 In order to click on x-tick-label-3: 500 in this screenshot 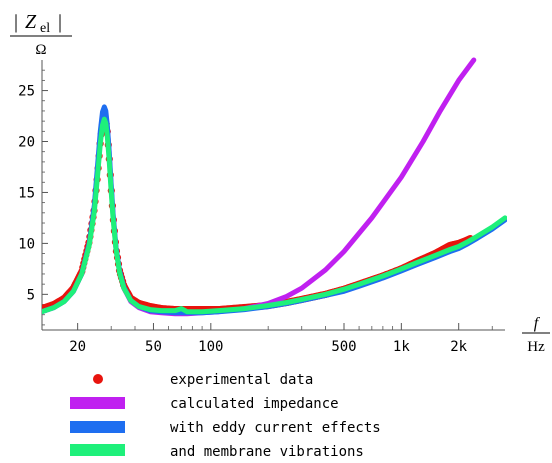, I will do `click(343, 347)`.